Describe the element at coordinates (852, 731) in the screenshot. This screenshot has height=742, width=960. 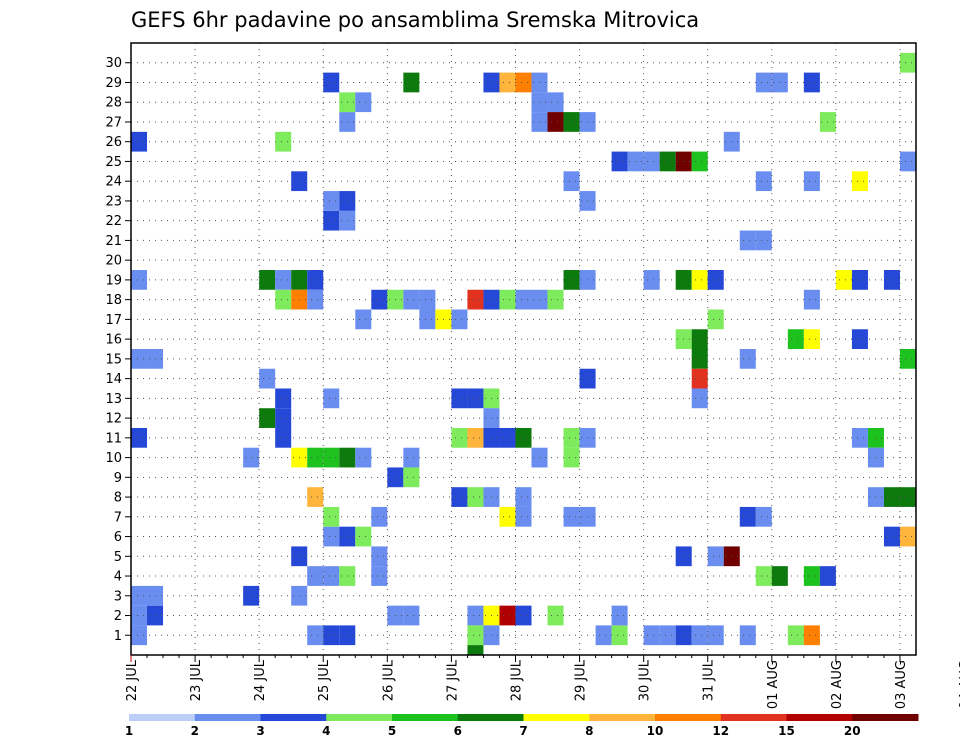
I see `colorbar-label: 20` at that location.